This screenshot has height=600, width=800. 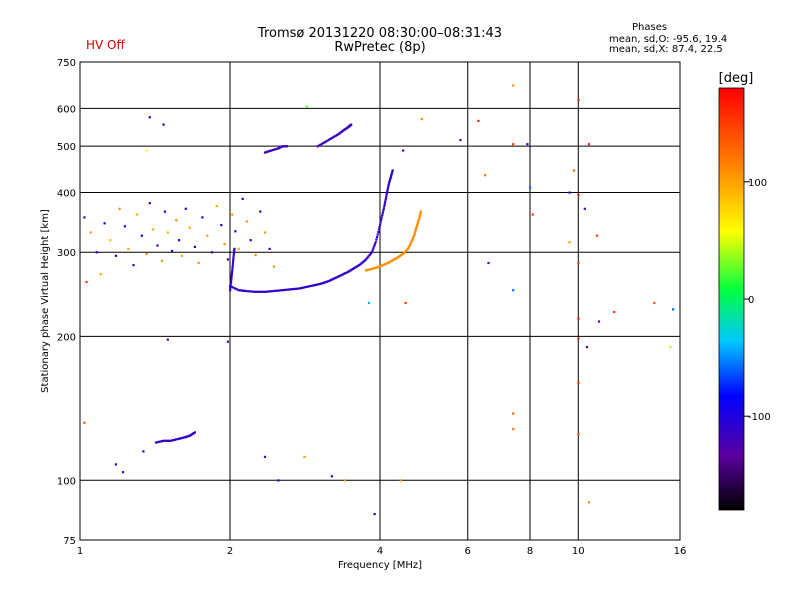 What do you see at coordinates (751, 300) in the screenshot?
I see `colorbar-tick-label: 0` at bounding box center [751, 300].